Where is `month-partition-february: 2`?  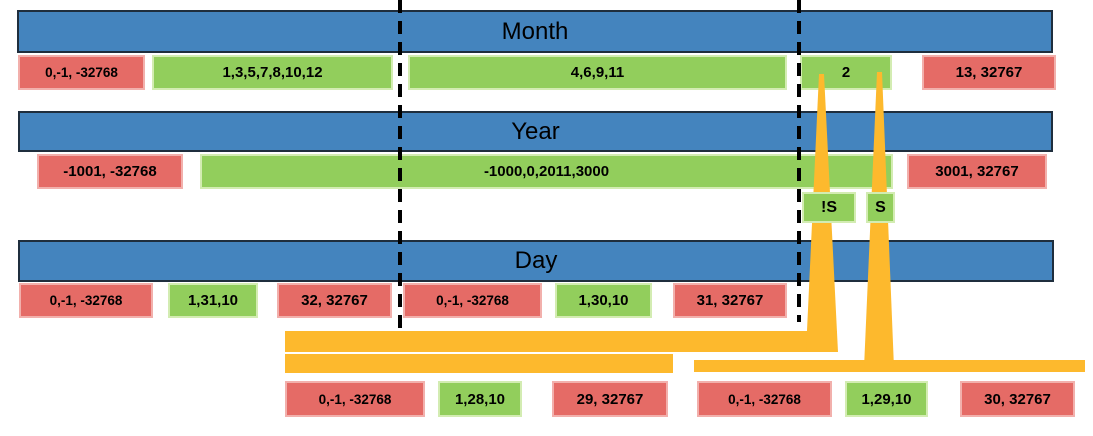
month-partition-february: 2 is located at coordinates (846, 72).